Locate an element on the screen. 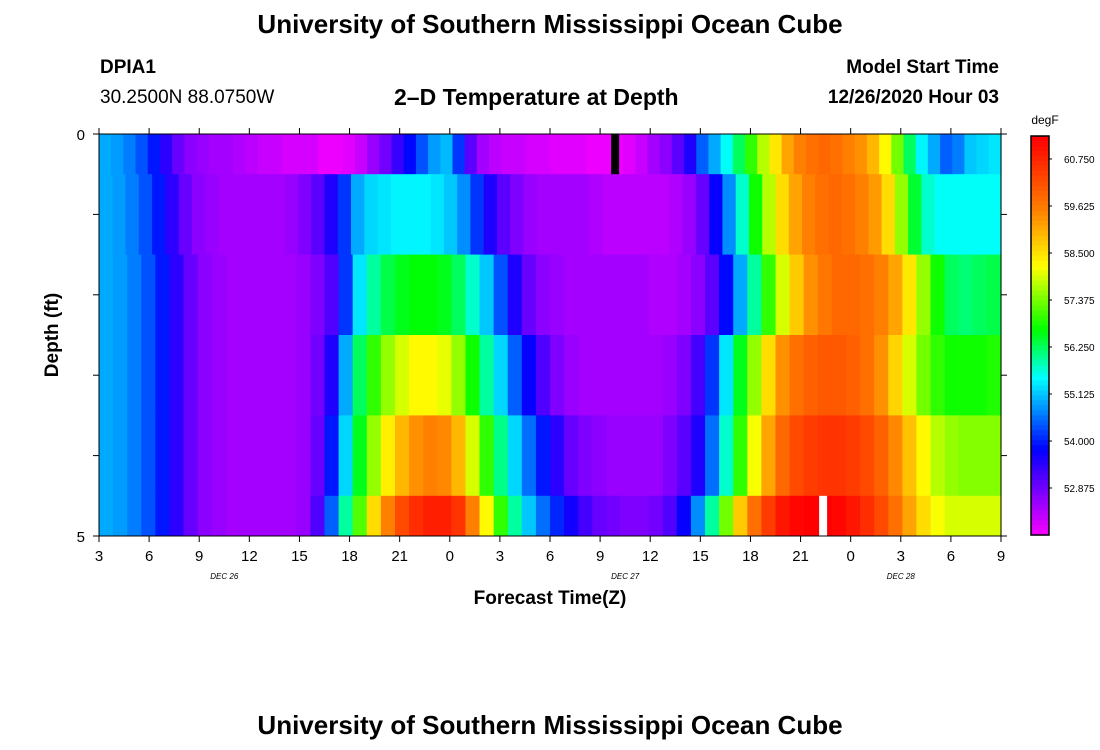 This screenshot has height=750, width=1100. x-tick-label: 18 is located at coordinates (349, 556).